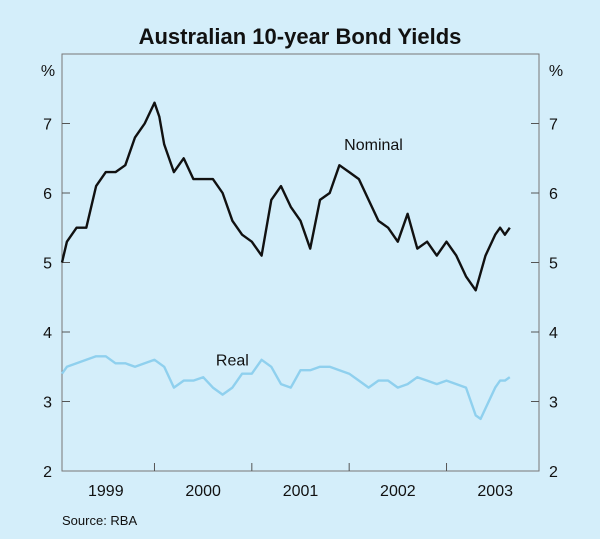 The image size is (600, 539). Describe the element at coordinates (47, 472) in the screenshot. I see `y-tick-label-left: 2` at that location.